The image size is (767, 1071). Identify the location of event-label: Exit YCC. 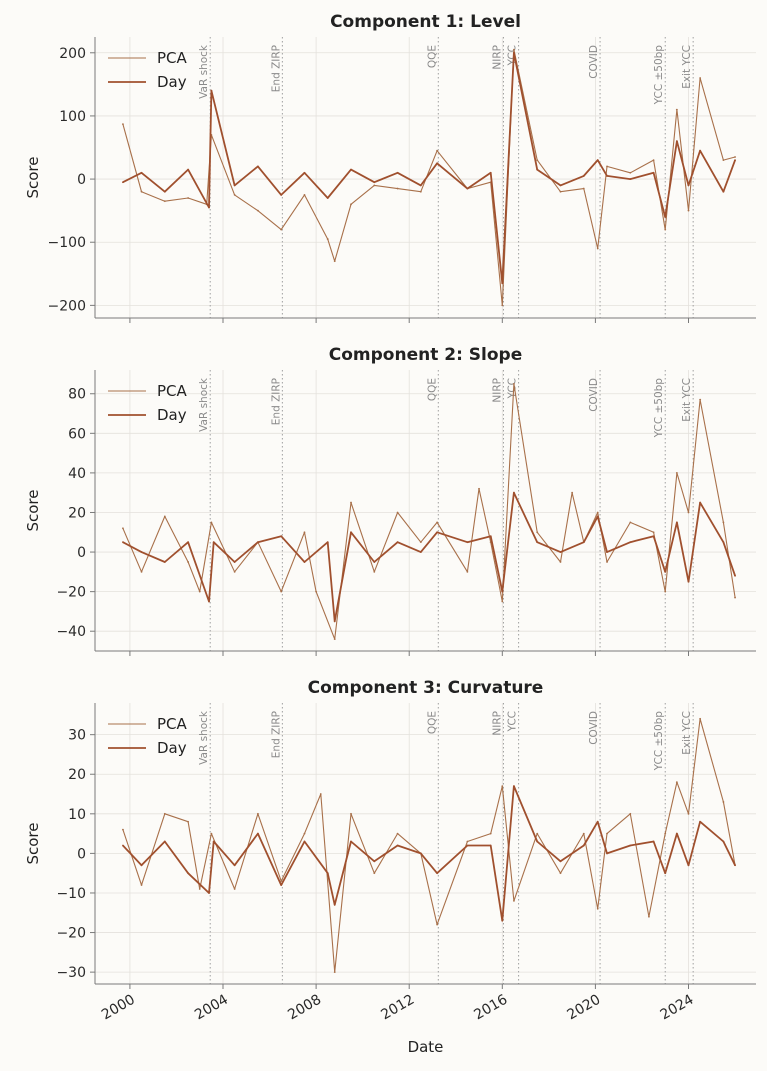
(687, 67).